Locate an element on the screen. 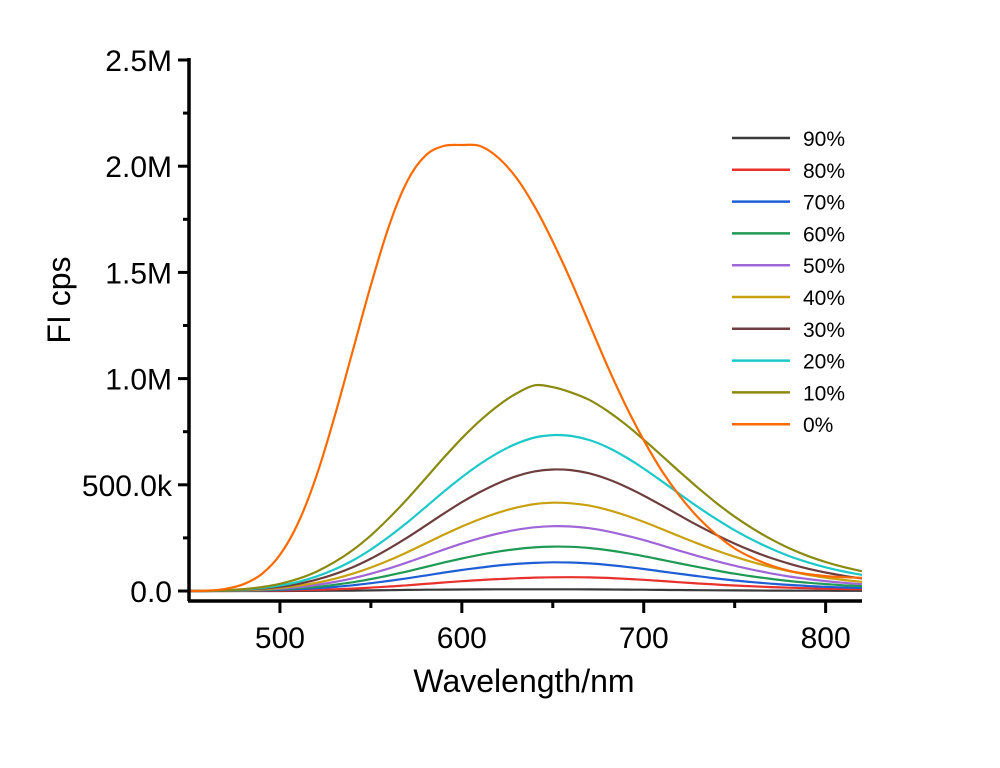  x-tick-label: 500 is located at coordinates (280, 638).